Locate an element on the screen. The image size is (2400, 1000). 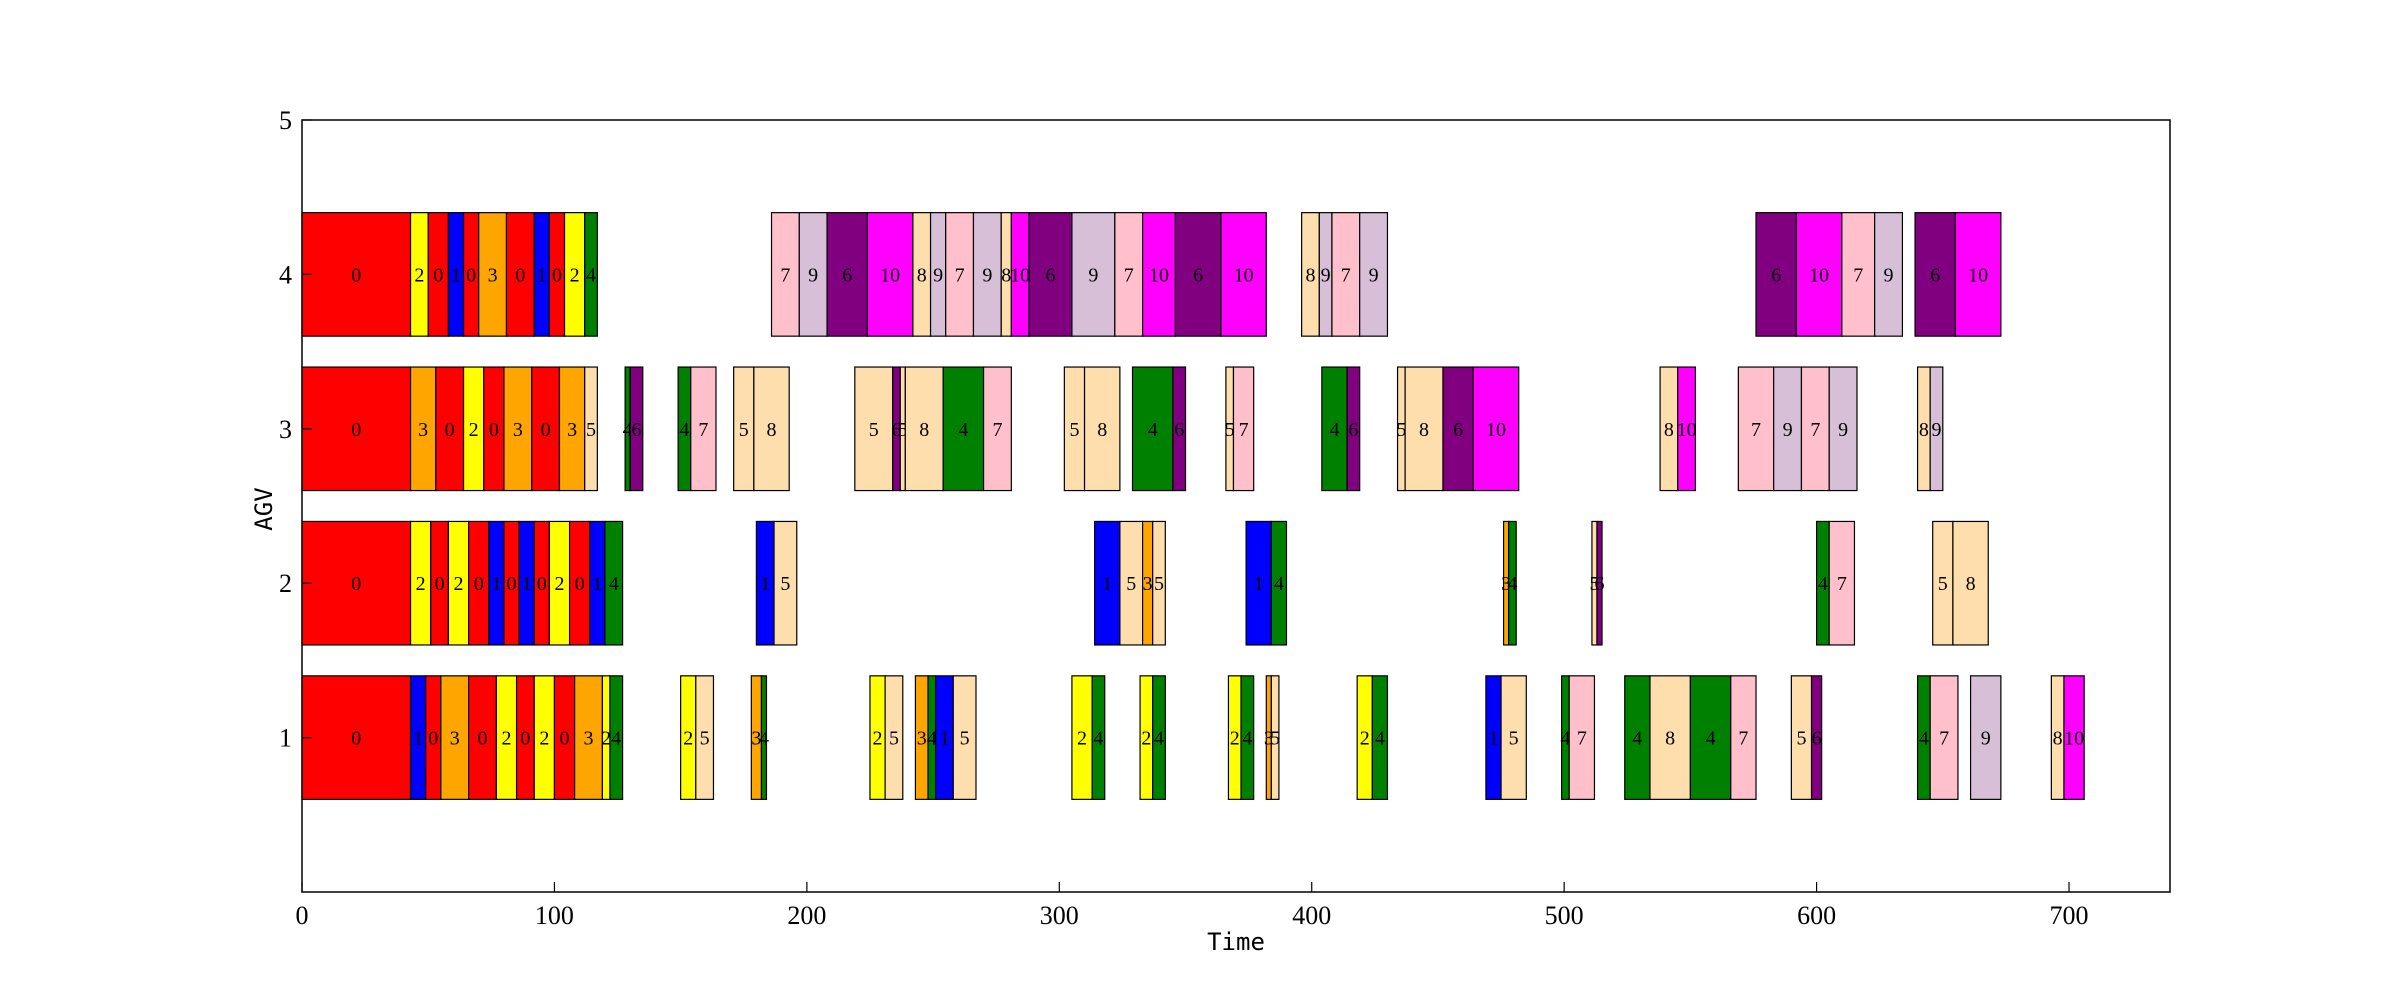
task-label-agv1-24: 2 is located at coordinates (1146, 739).